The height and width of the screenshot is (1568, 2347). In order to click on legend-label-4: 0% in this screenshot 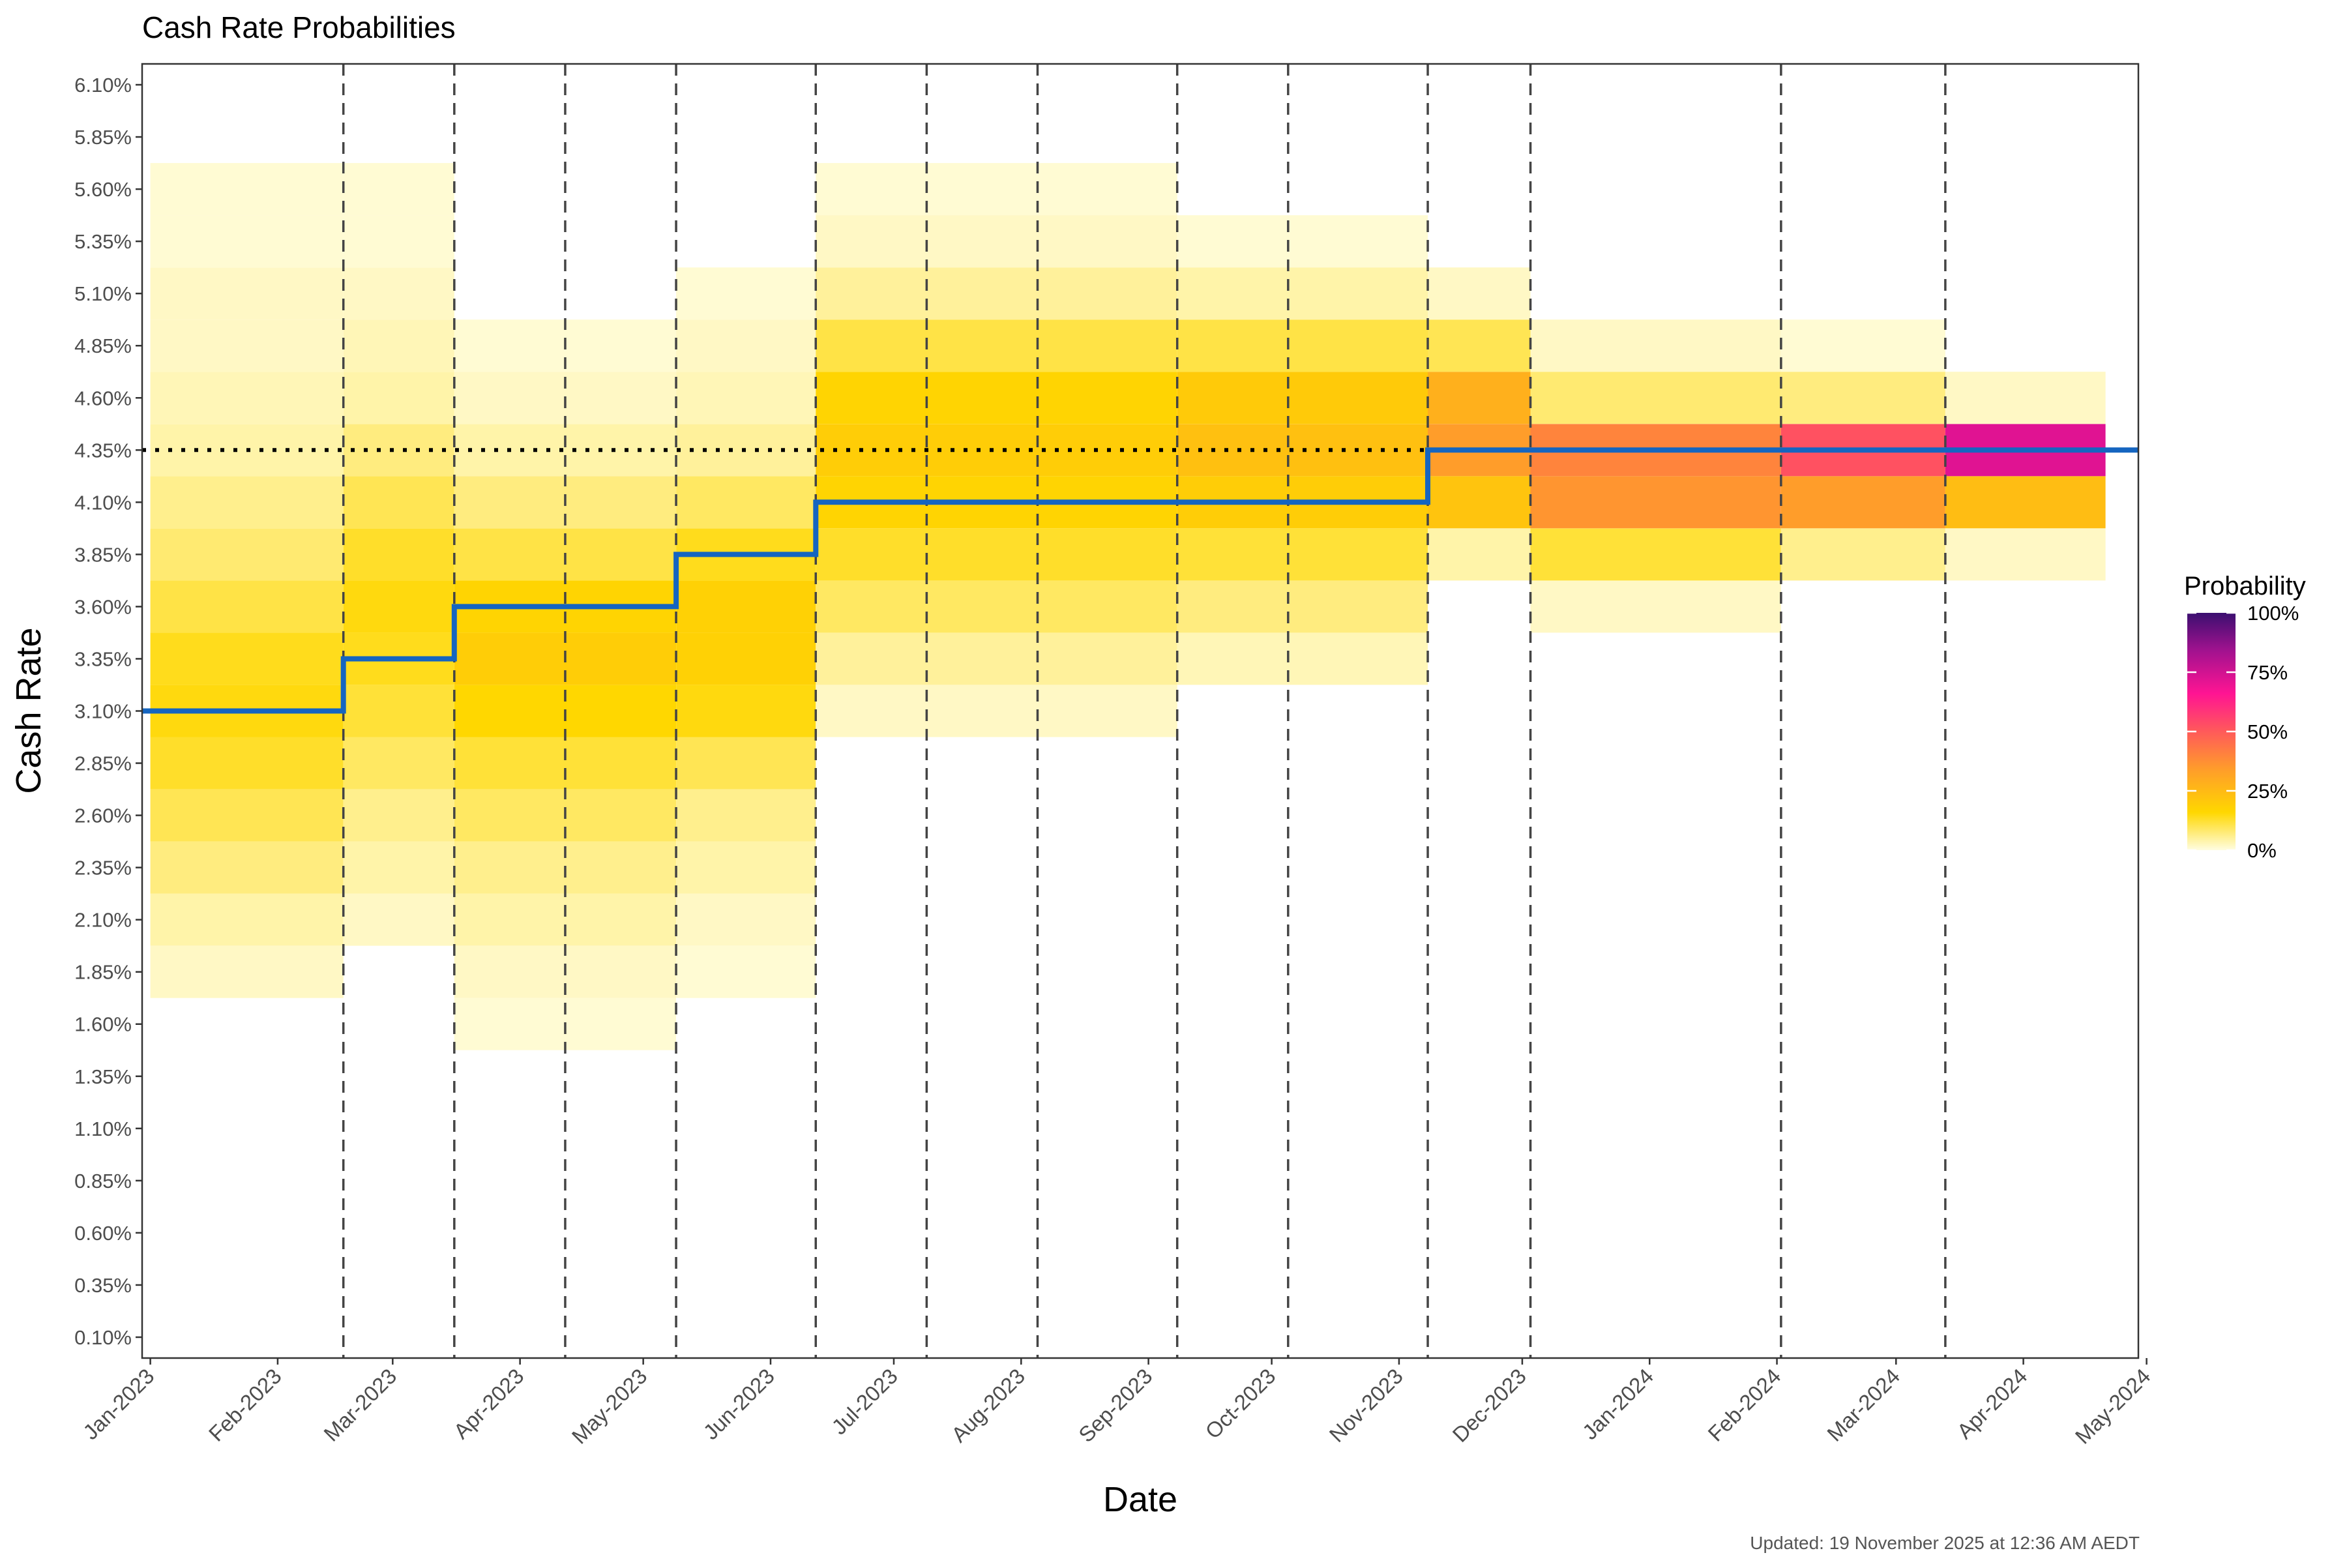, I will do `click(2262, 851)`.